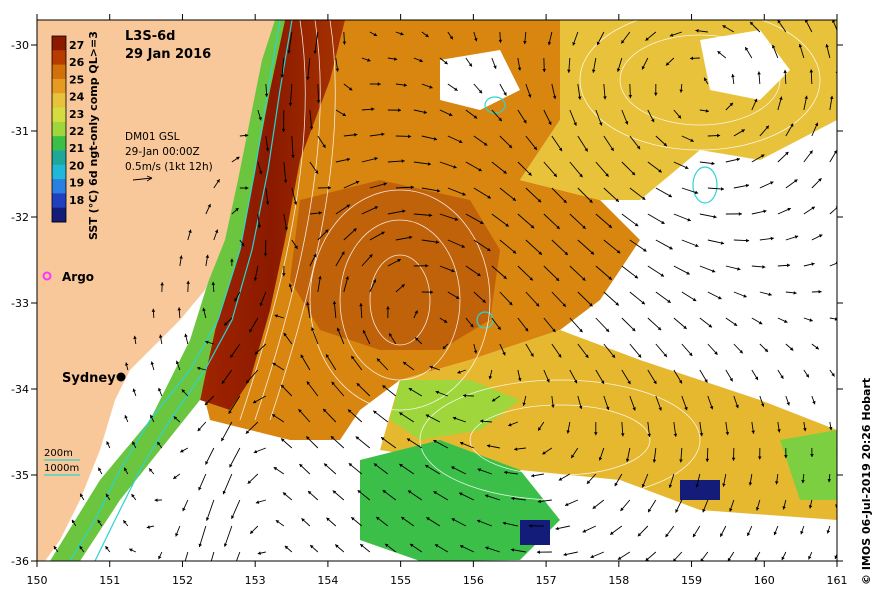 The width and height of the screenshot is (879, 600). I want to click on no-data-gap-ne, so click(745, 65).